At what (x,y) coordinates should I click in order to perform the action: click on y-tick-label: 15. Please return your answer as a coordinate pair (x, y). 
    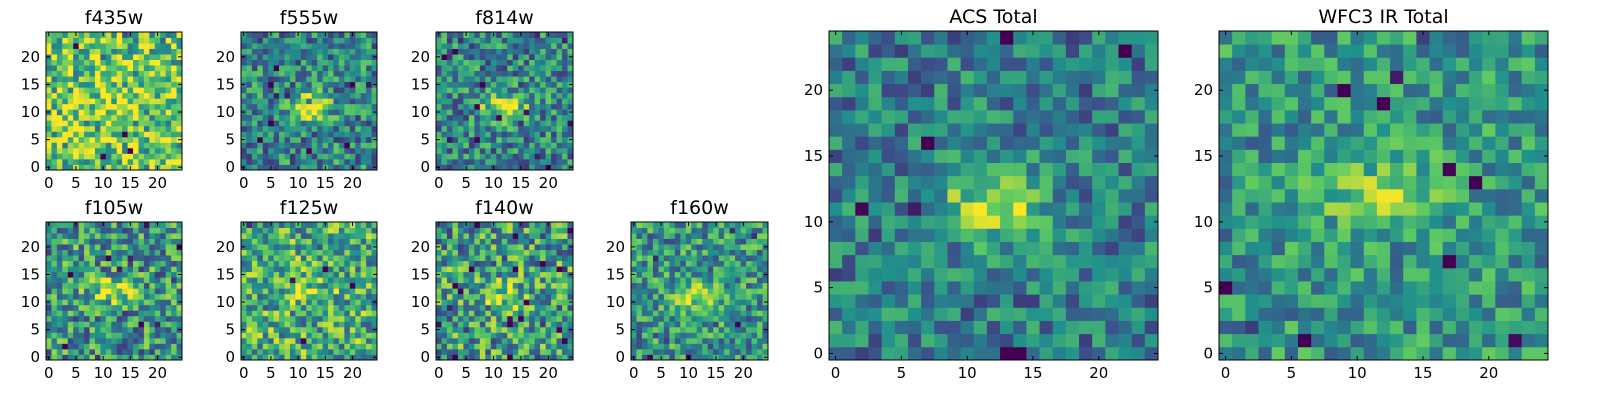
    Looking at the image, I should click on (30, 274).